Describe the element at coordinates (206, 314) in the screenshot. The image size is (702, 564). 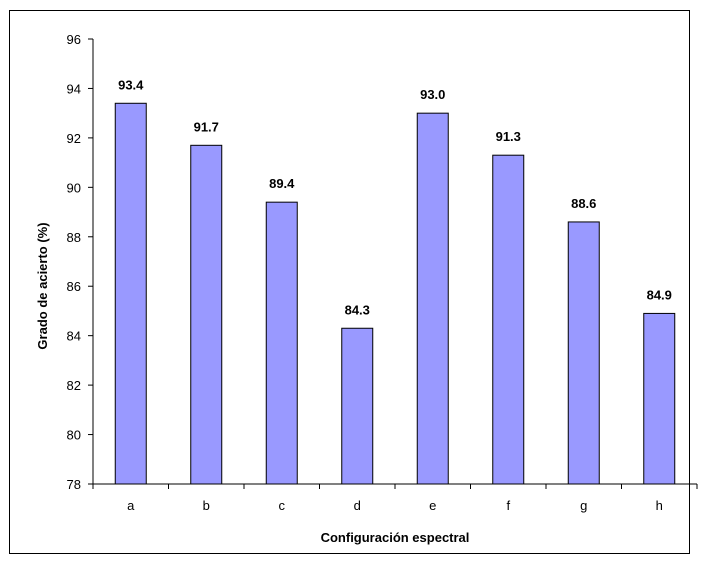
I see `bar-b` at that location.